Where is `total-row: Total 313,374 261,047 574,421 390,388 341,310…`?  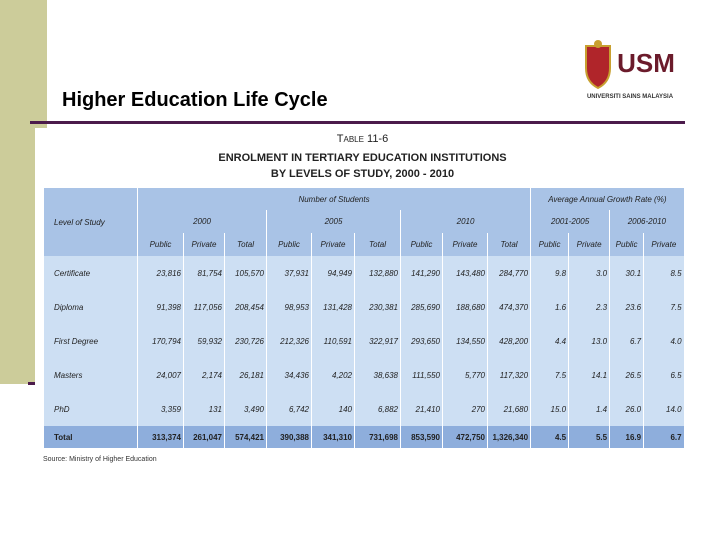
total-row: Total 313,374 261,047 574,421 390,388 341,310… is located at coordinates (363, 437).